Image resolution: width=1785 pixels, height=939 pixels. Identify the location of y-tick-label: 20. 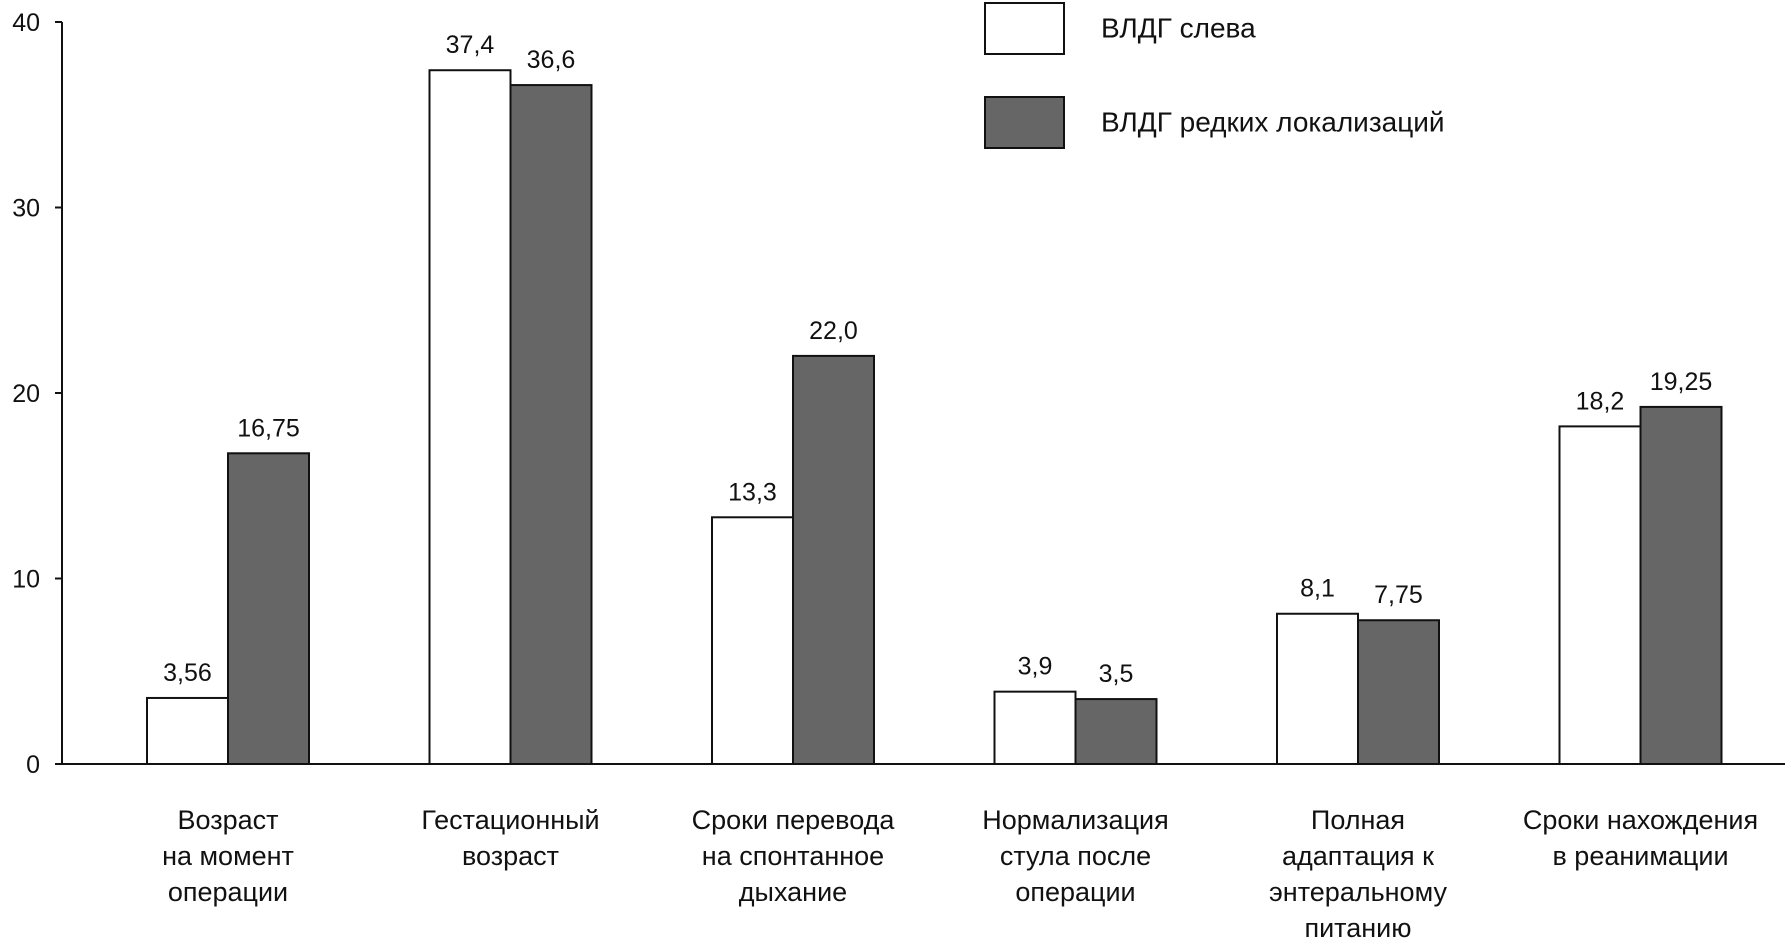
(26, 394).